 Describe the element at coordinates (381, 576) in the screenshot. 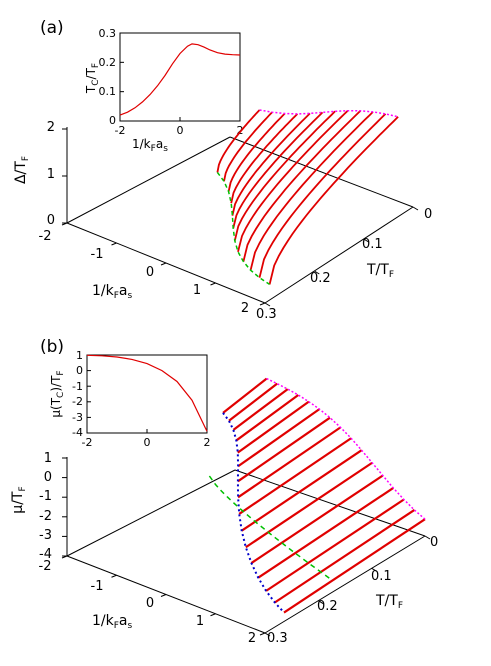

I see `panel-b-ttick-1: 0.1` at that location.